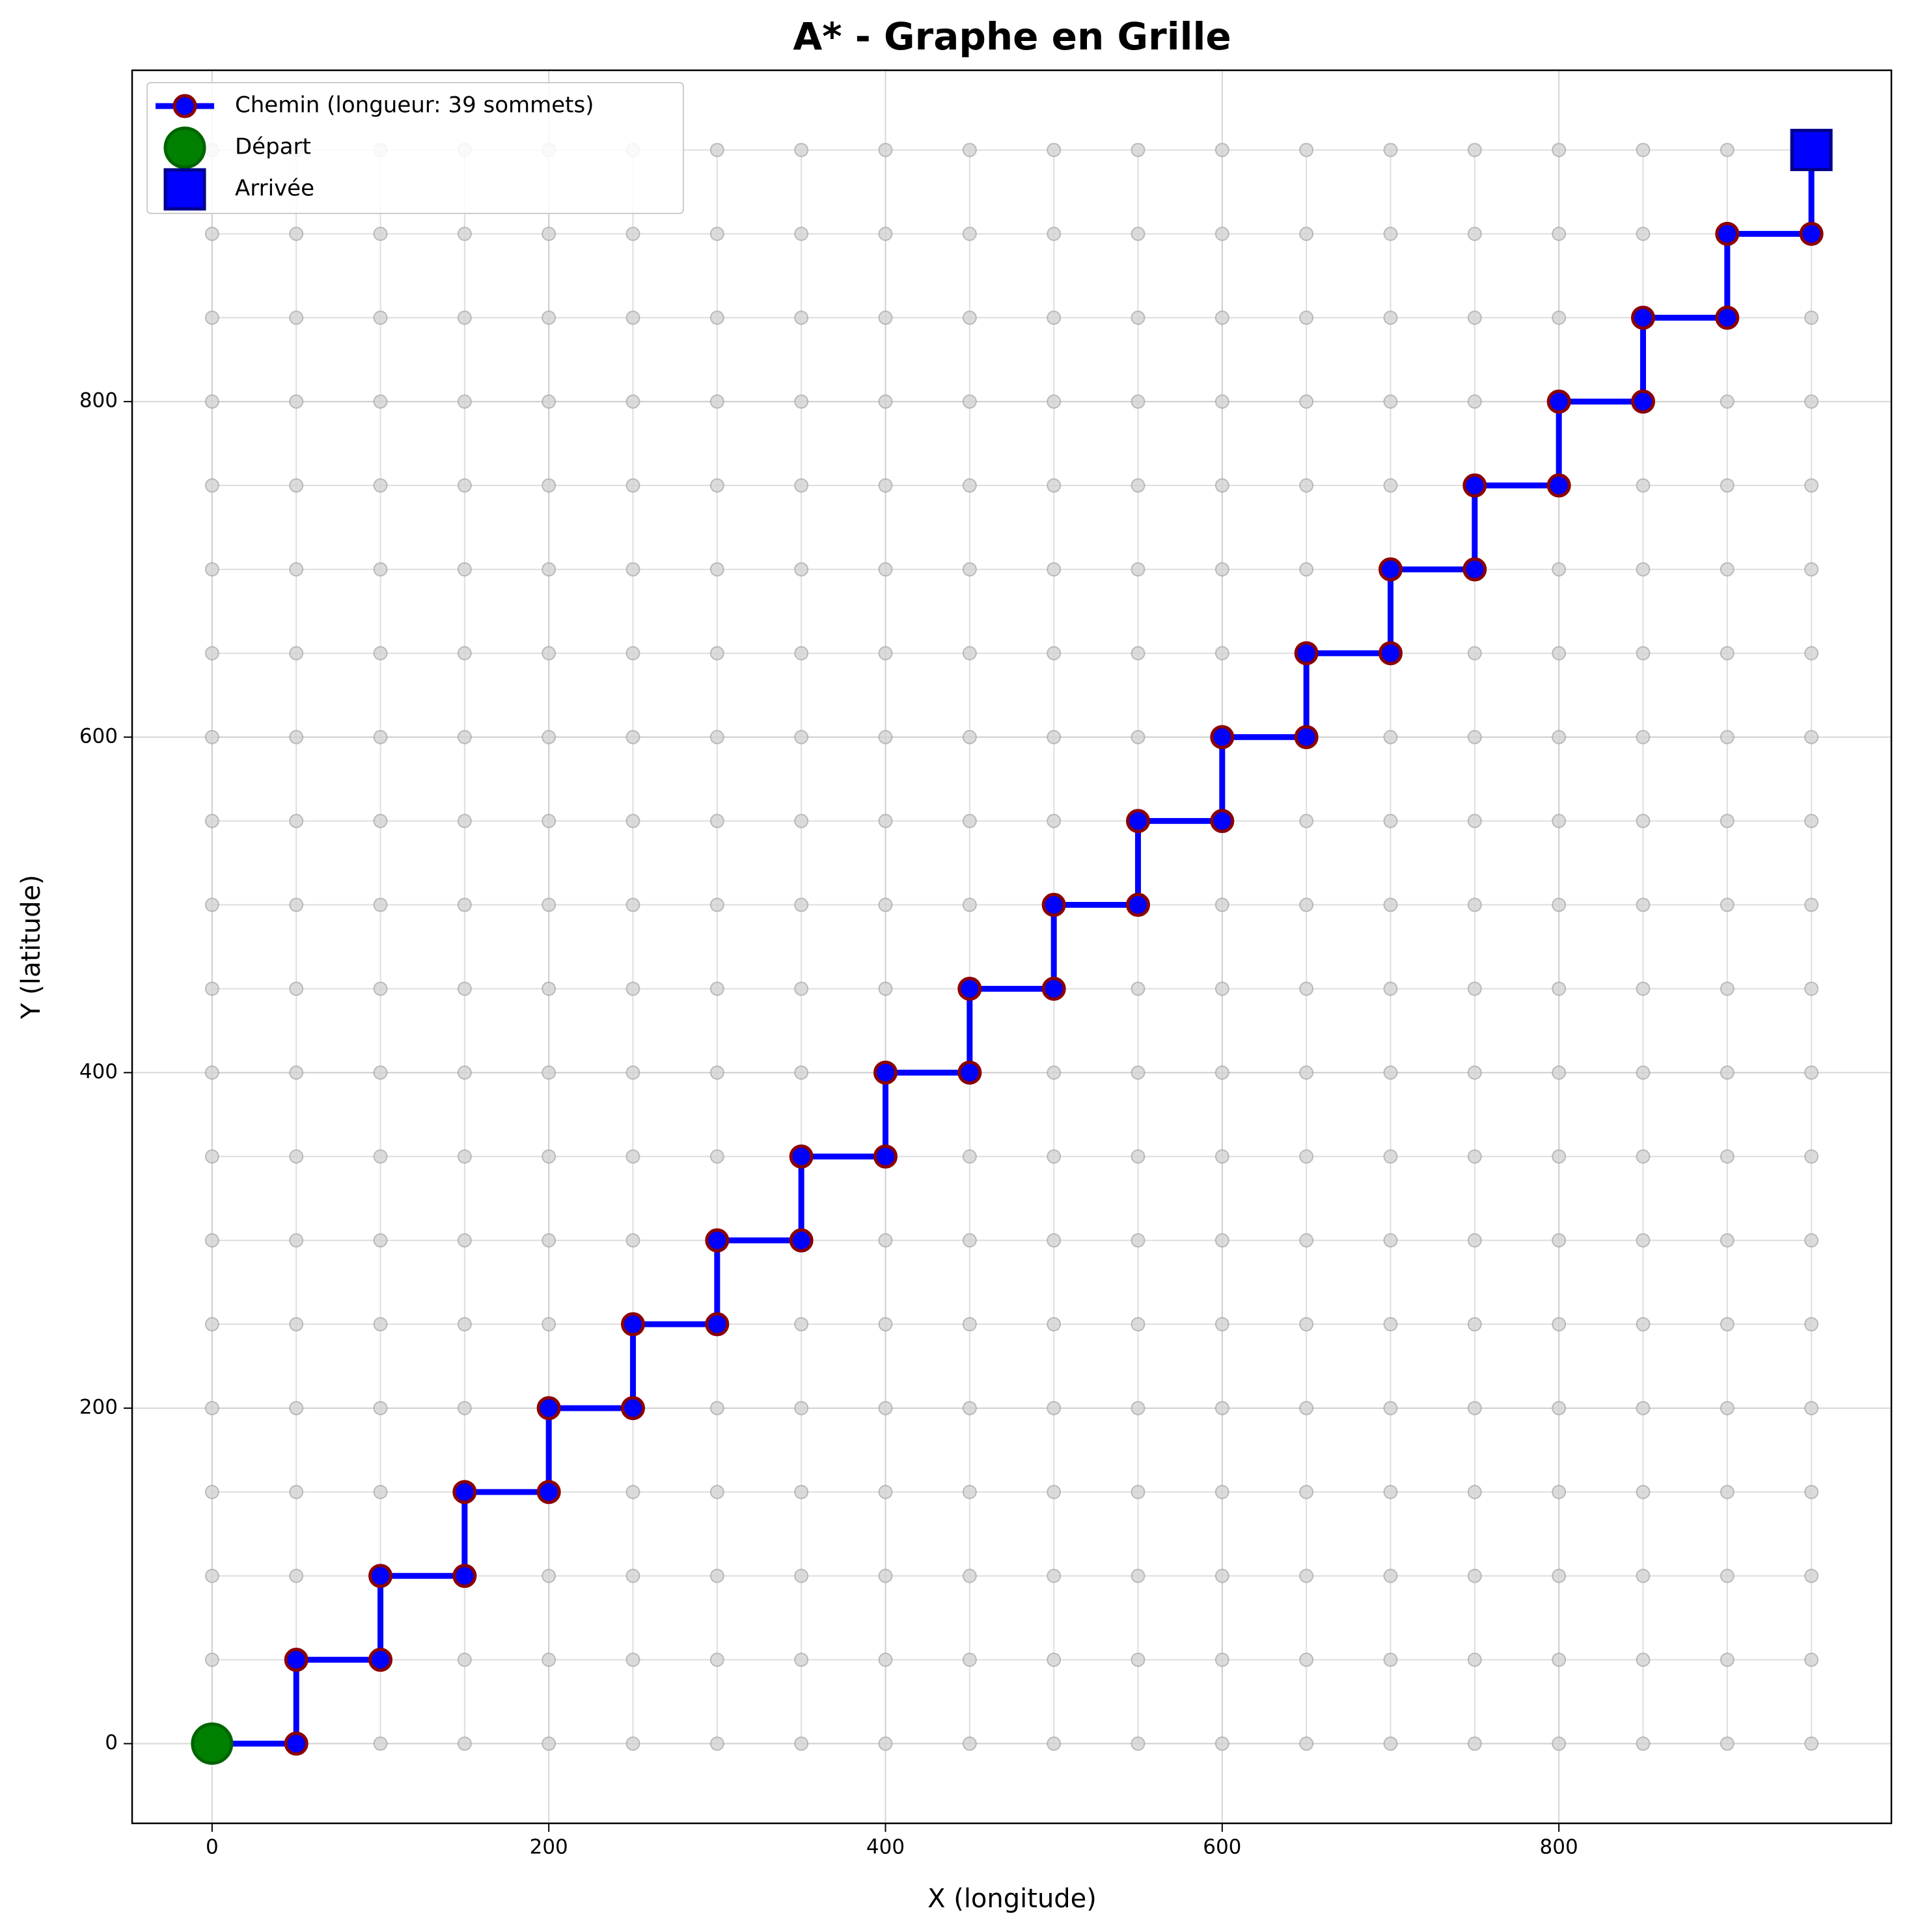 This screenshot has width=1907, height=1932. I want to click on legend-box, so click(415, 148).